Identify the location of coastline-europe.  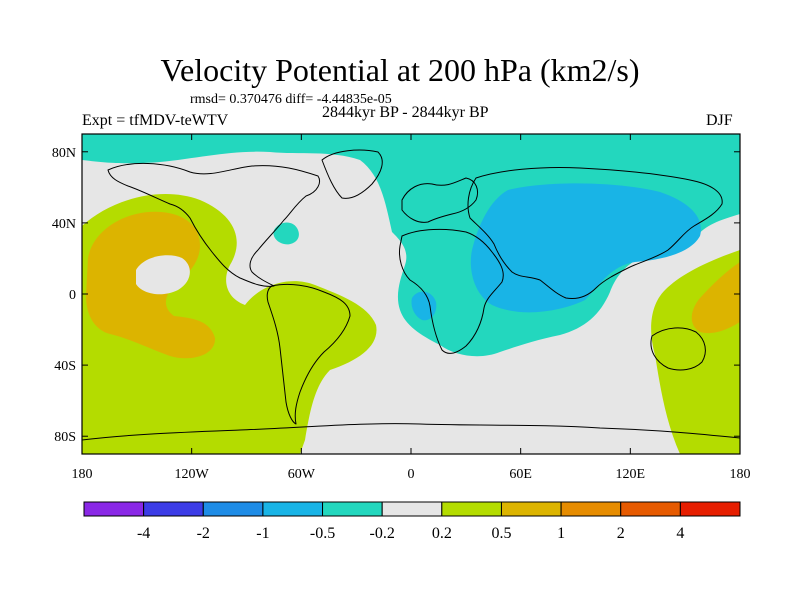
(440, 200).